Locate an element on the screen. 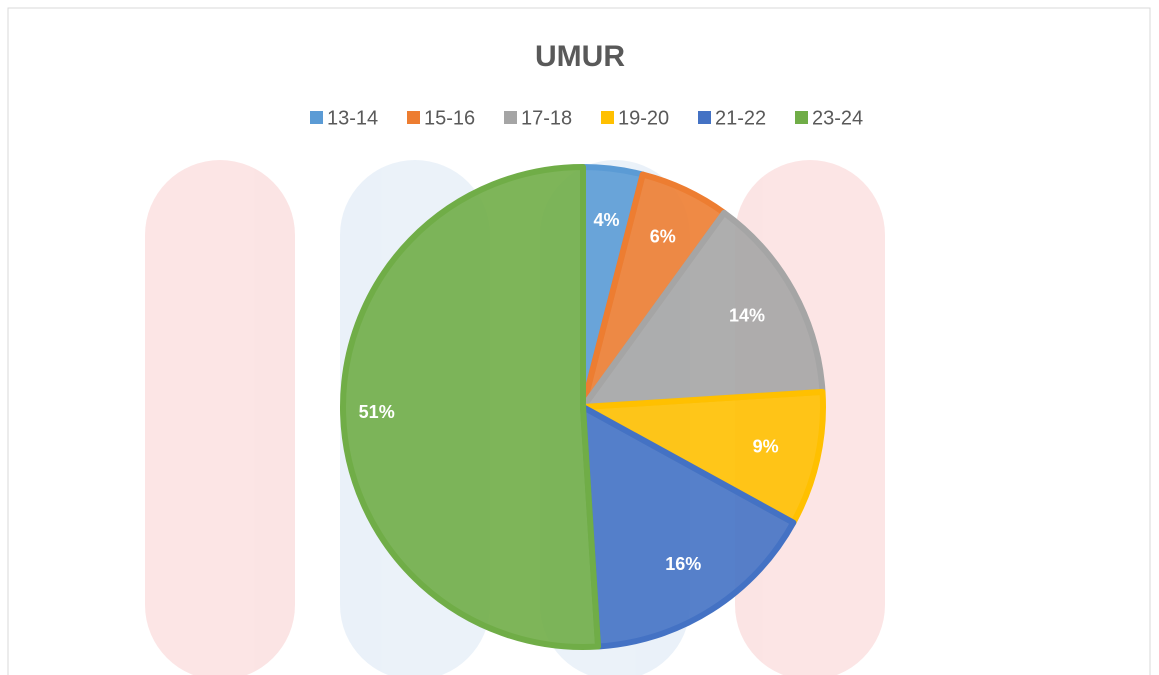 The width and height of the screenshot is (1159, 675). data-label: 9% is located at coordinates (766, 447).